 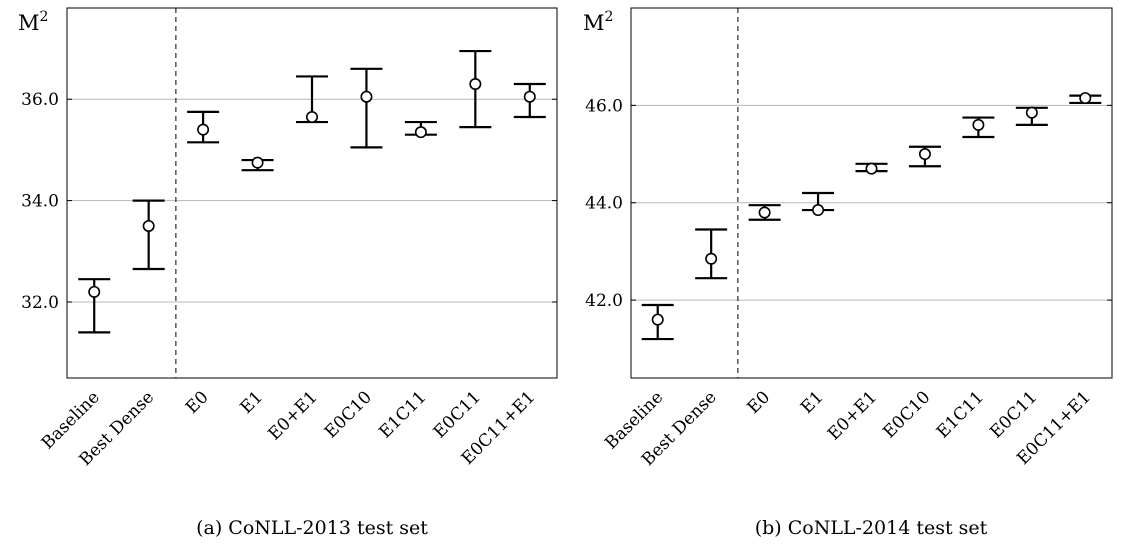 I want to click on y-tick-label: 42.0, so click(x=604, y=301).